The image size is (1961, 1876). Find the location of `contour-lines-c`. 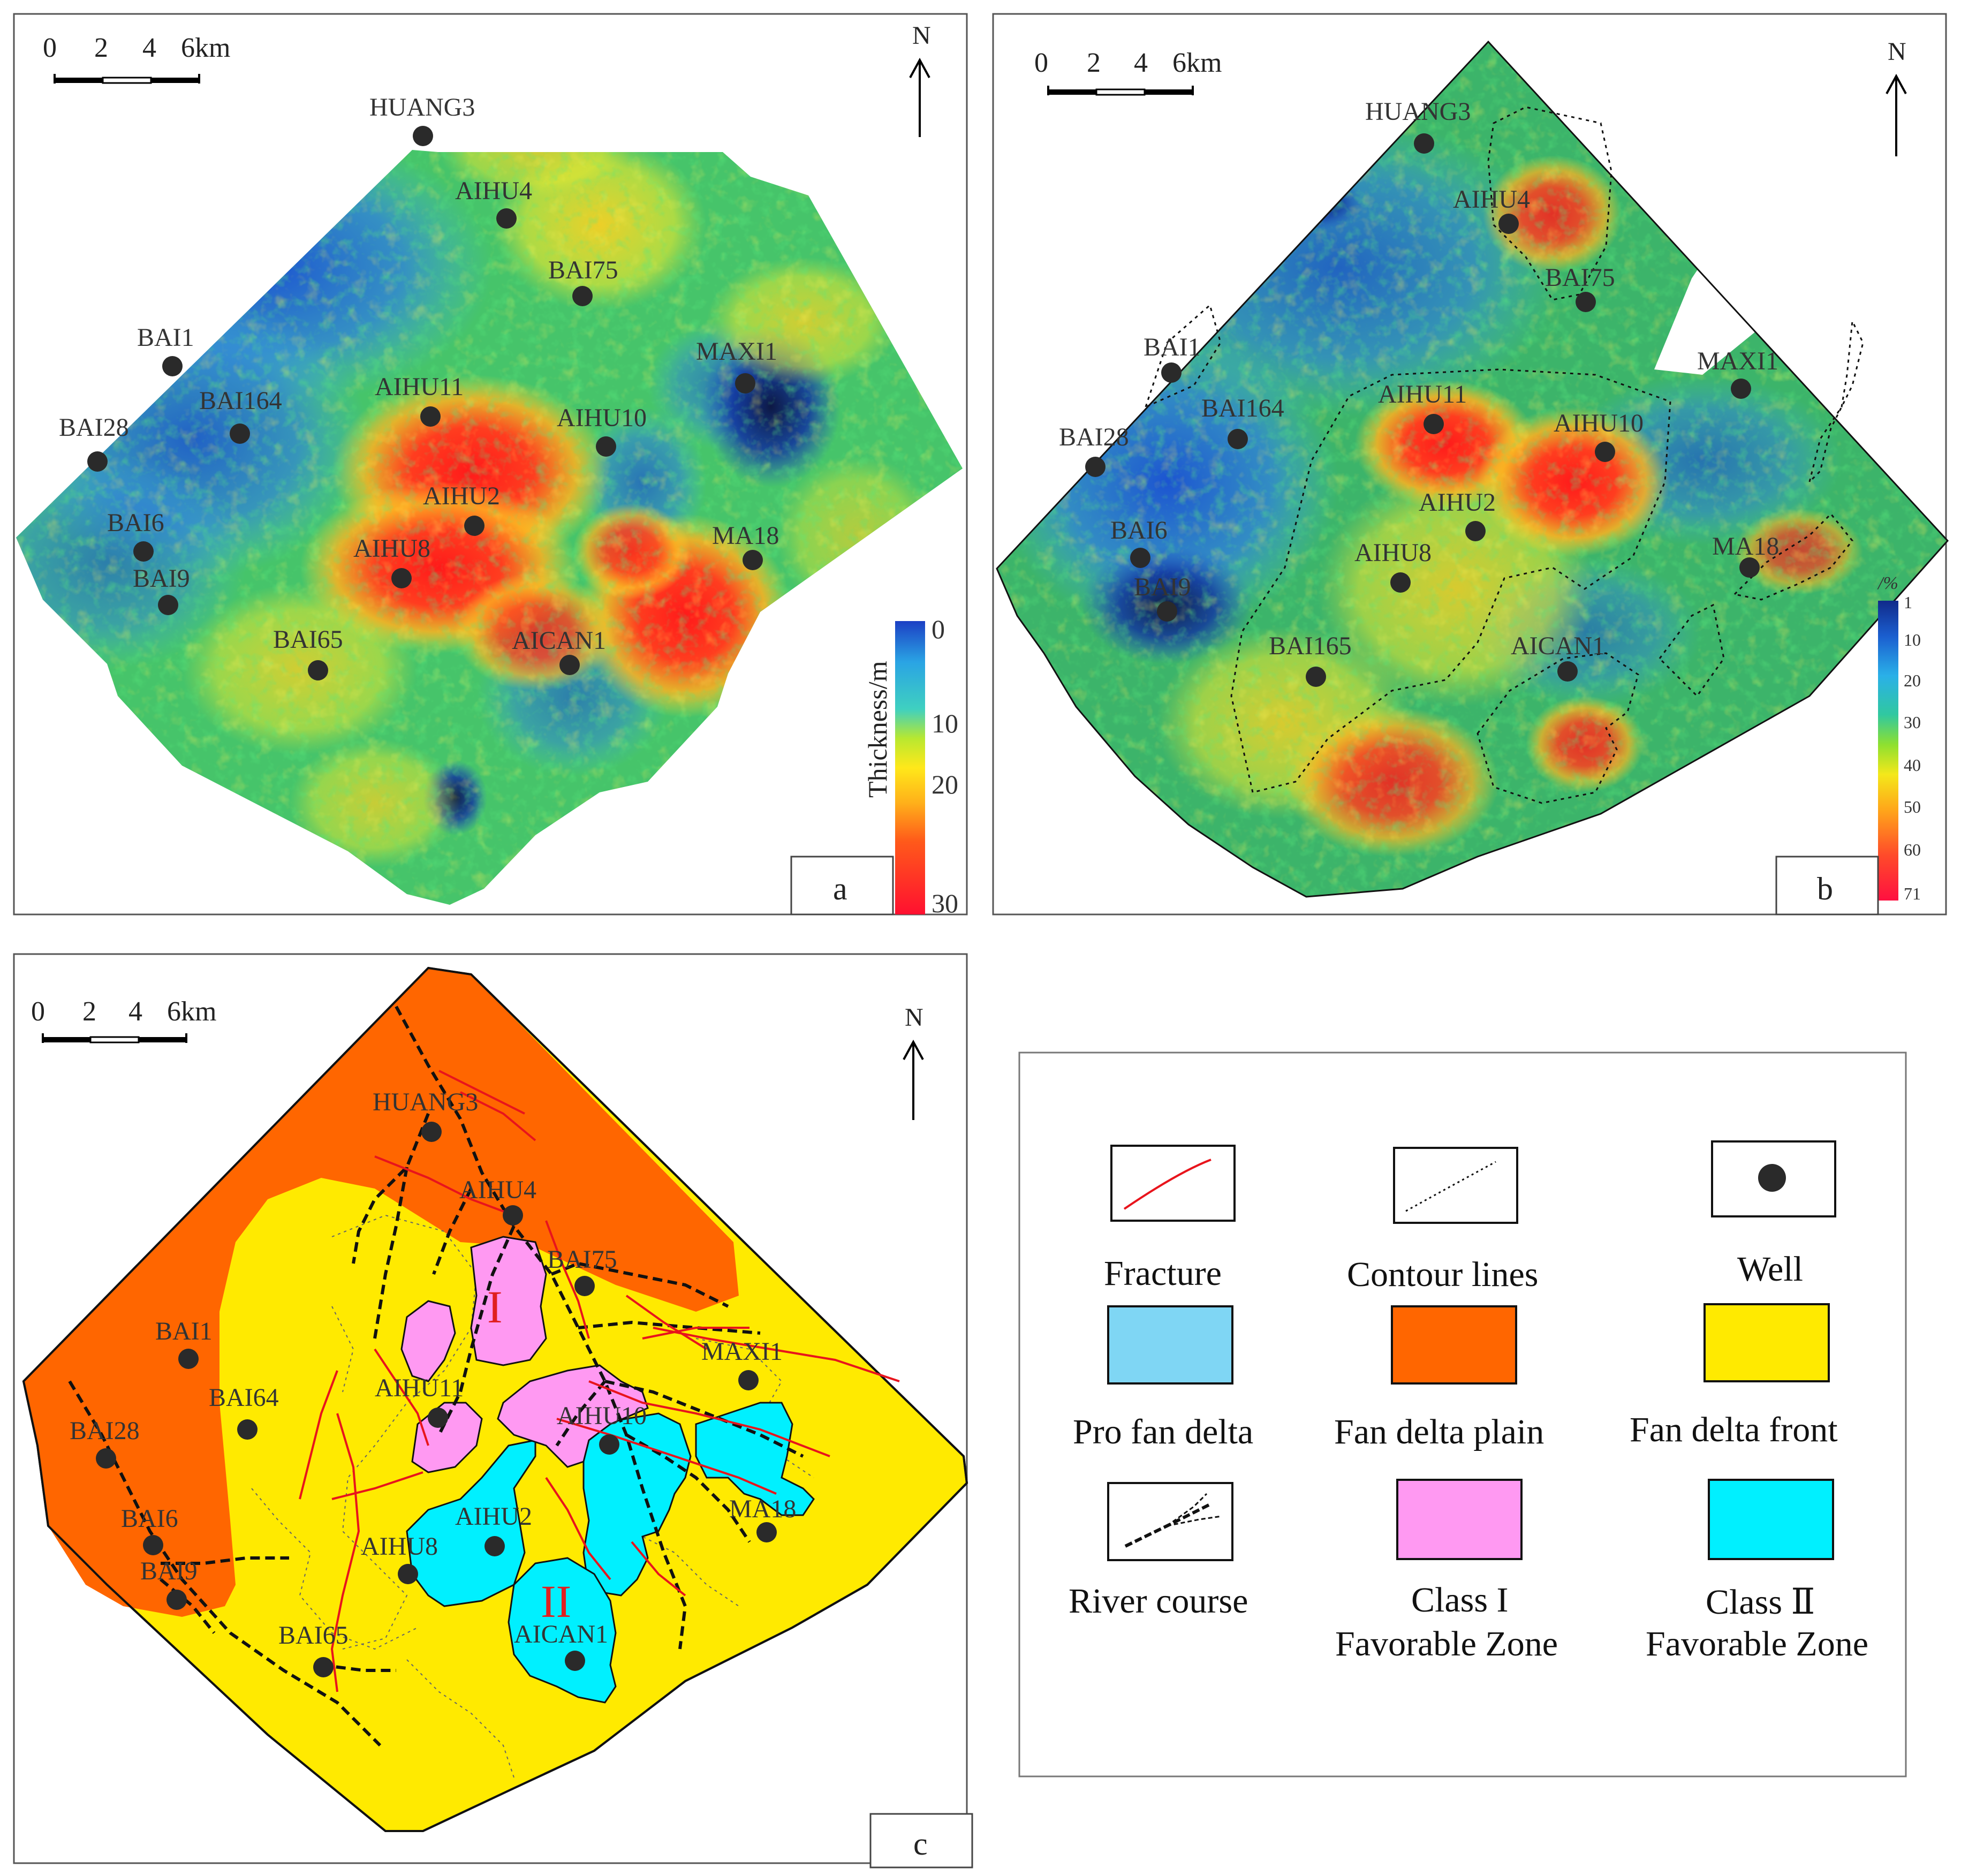

contour-lines-c is located at coordinates (532, 1496).